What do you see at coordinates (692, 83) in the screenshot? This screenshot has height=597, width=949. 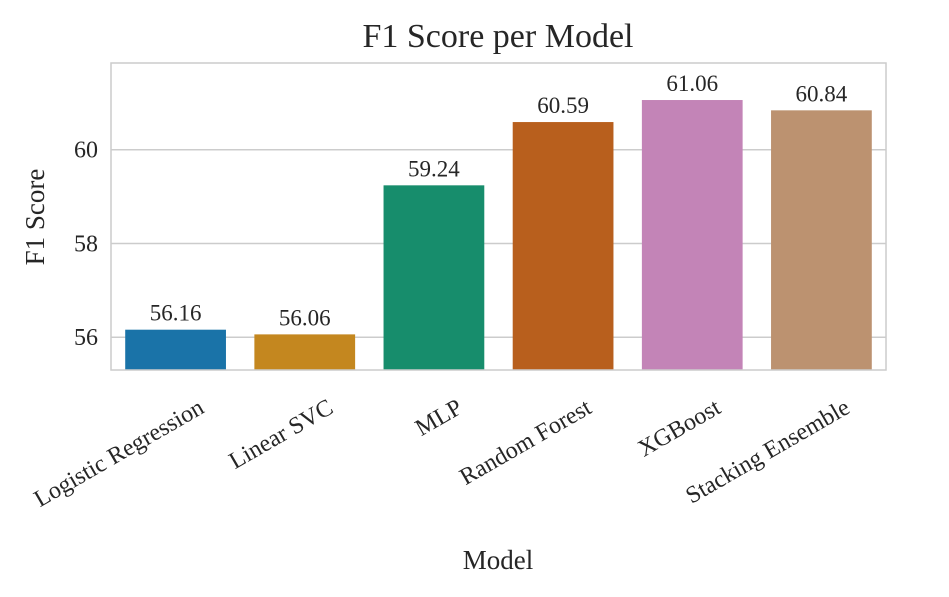 I see `bar-value-label: 61.06` at bounding box center [692, 83].